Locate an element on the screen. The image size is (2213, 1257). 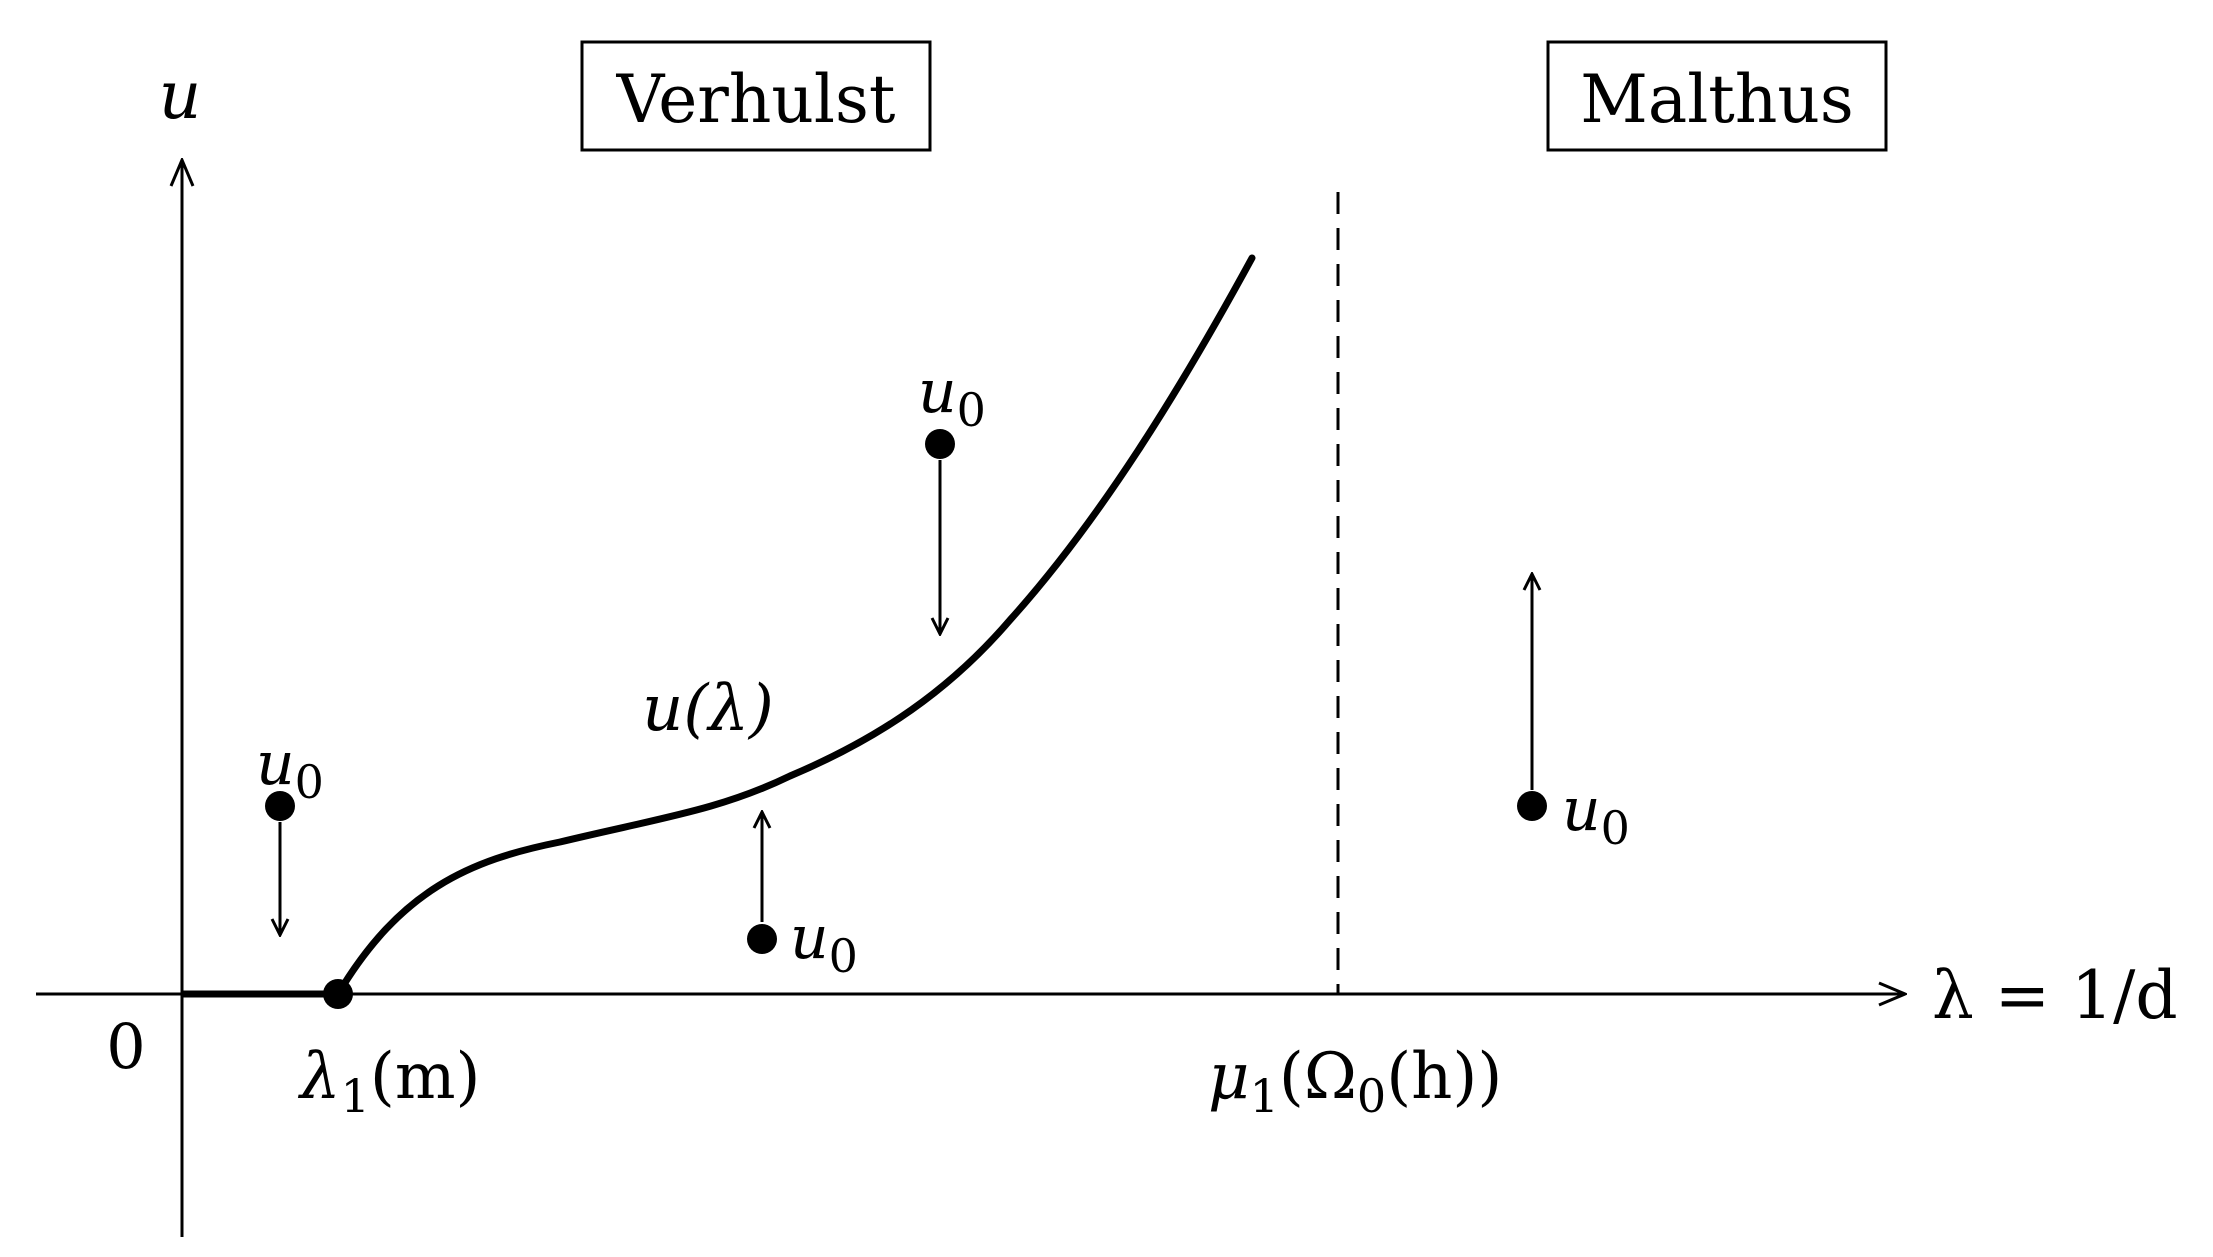
malthus-region-label: Malthus is located at coordinates (1717, 96).